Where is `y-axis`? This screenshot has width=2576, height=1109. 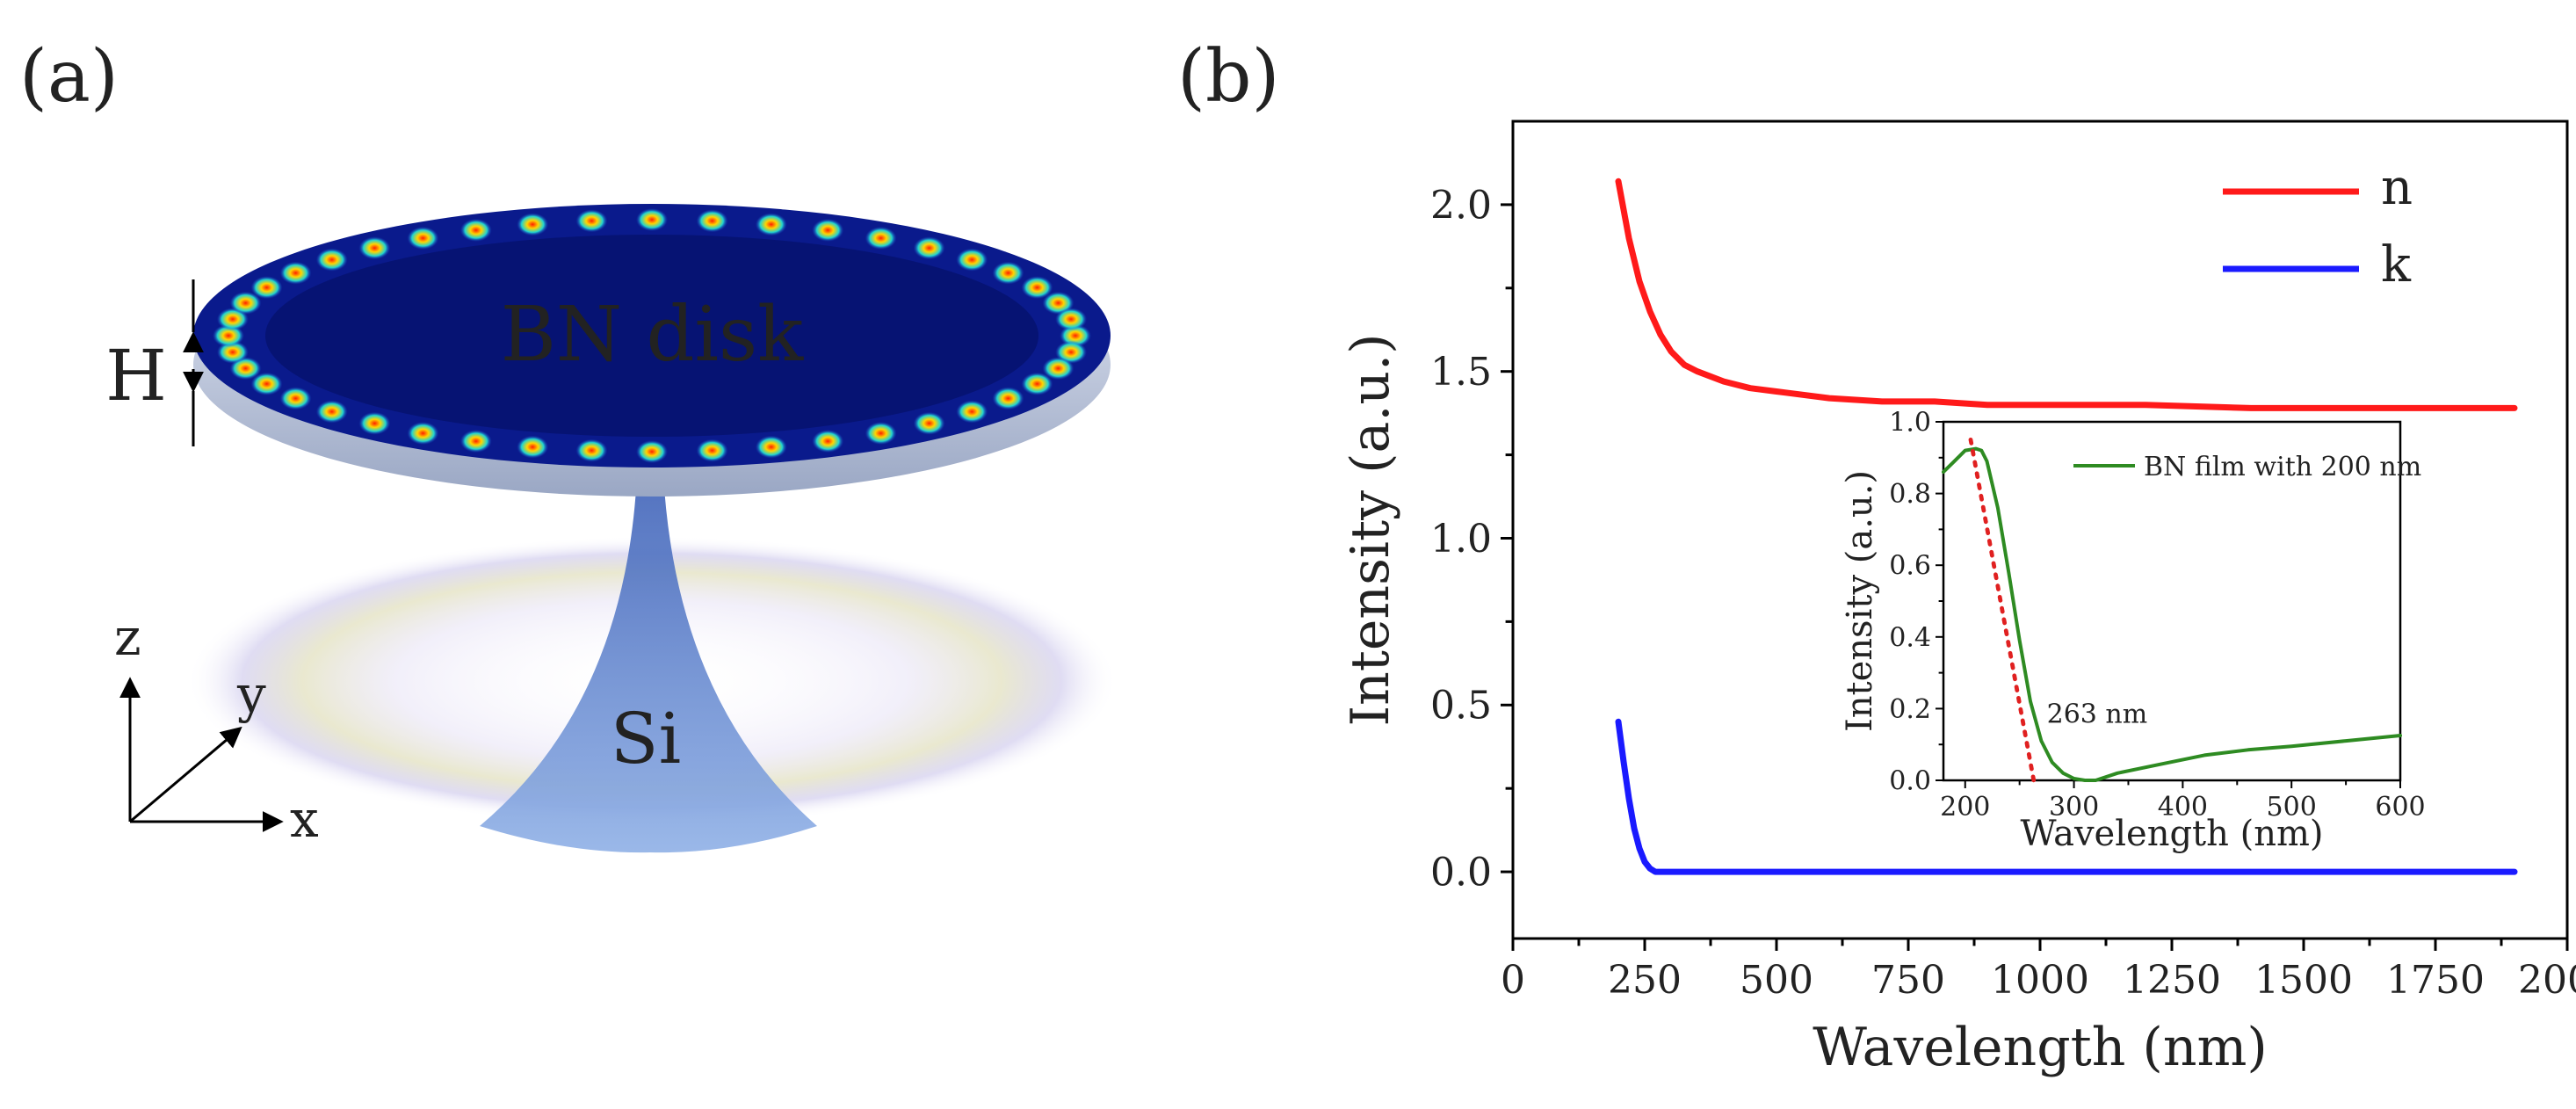 y-axis is located at coordinates (185, 775).